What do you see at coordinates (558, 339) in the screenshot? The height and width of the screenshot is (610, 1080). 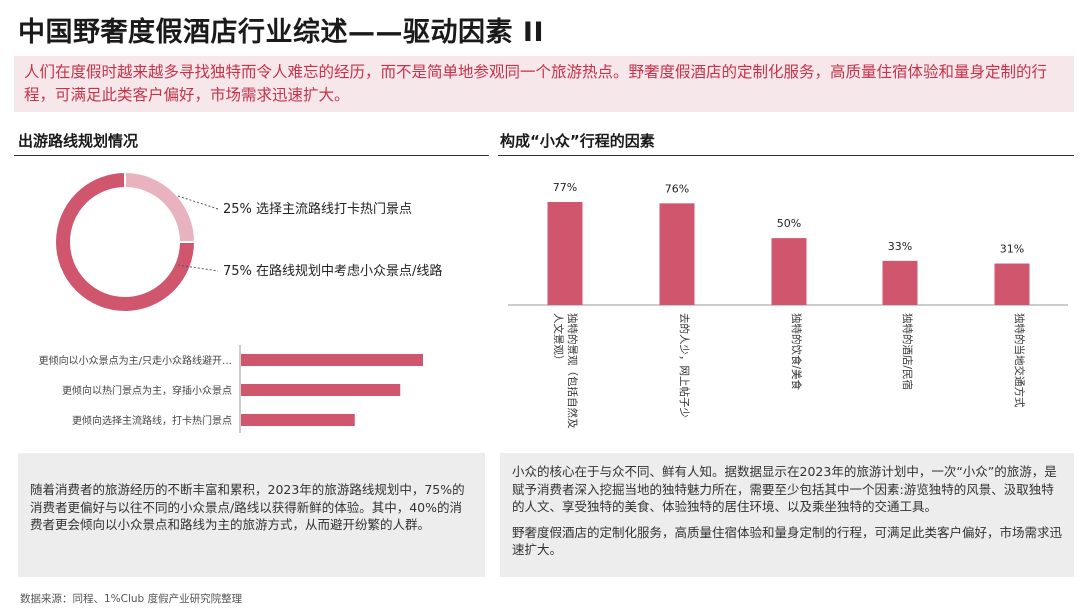 I see `vbar-category-label: 人文景观）` at bounding box center [558, 339].